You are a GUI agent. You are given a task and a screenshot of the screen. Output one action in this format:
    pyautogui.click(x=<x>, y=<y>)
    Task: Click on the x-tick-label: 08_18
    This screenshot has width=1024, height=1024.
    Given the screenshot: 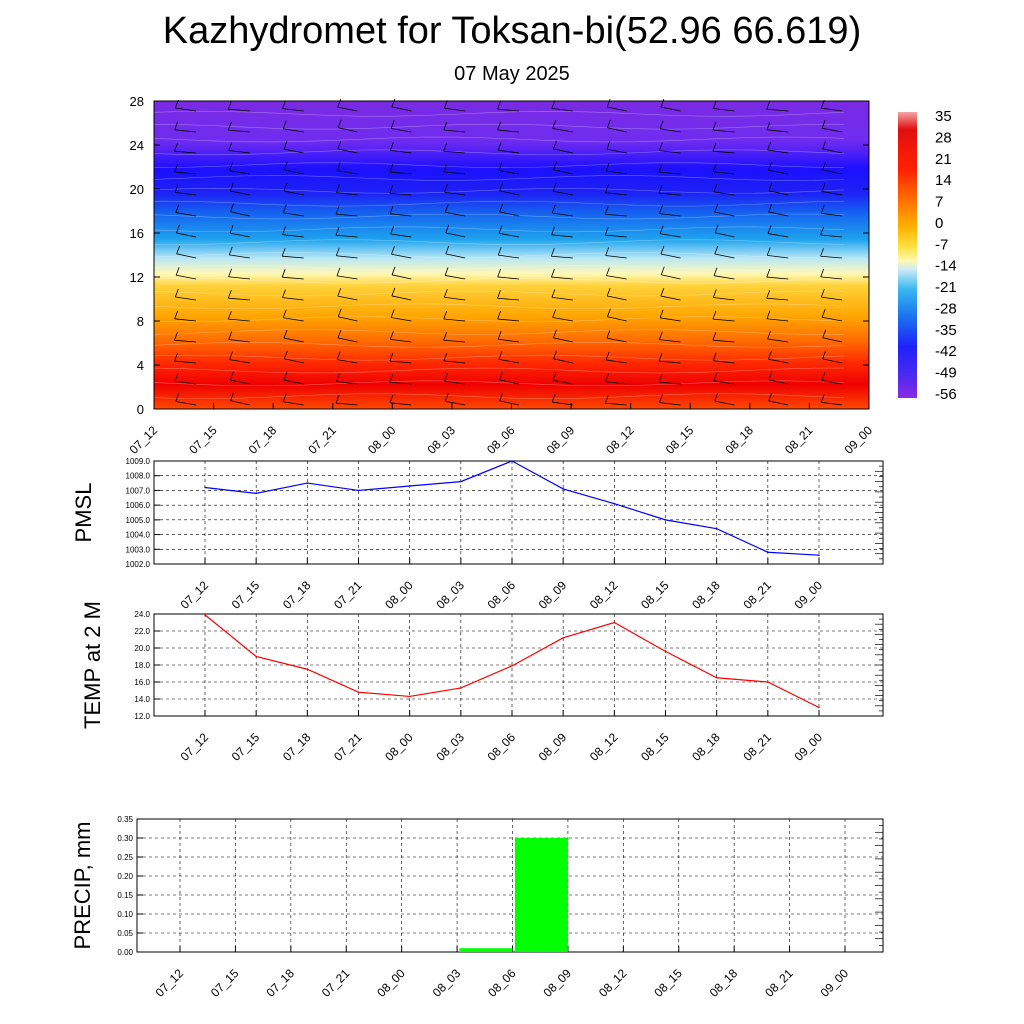 What is the action you would take?
    pyautogui.click(x=706, y=595)
    